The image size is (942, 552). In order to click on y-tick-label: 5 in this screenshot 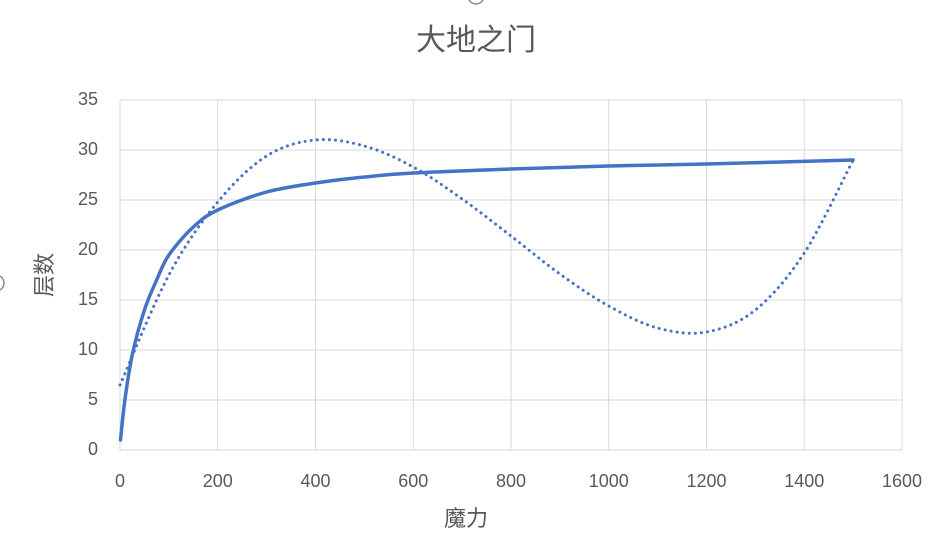, I will do `click(93, 399)`.